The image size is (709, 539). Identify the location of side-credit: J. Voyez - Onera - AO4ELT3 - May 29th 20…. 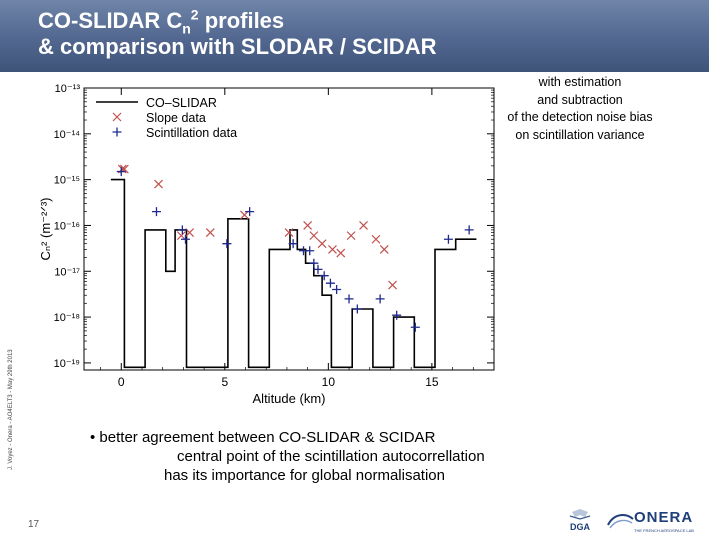
(11, 409).